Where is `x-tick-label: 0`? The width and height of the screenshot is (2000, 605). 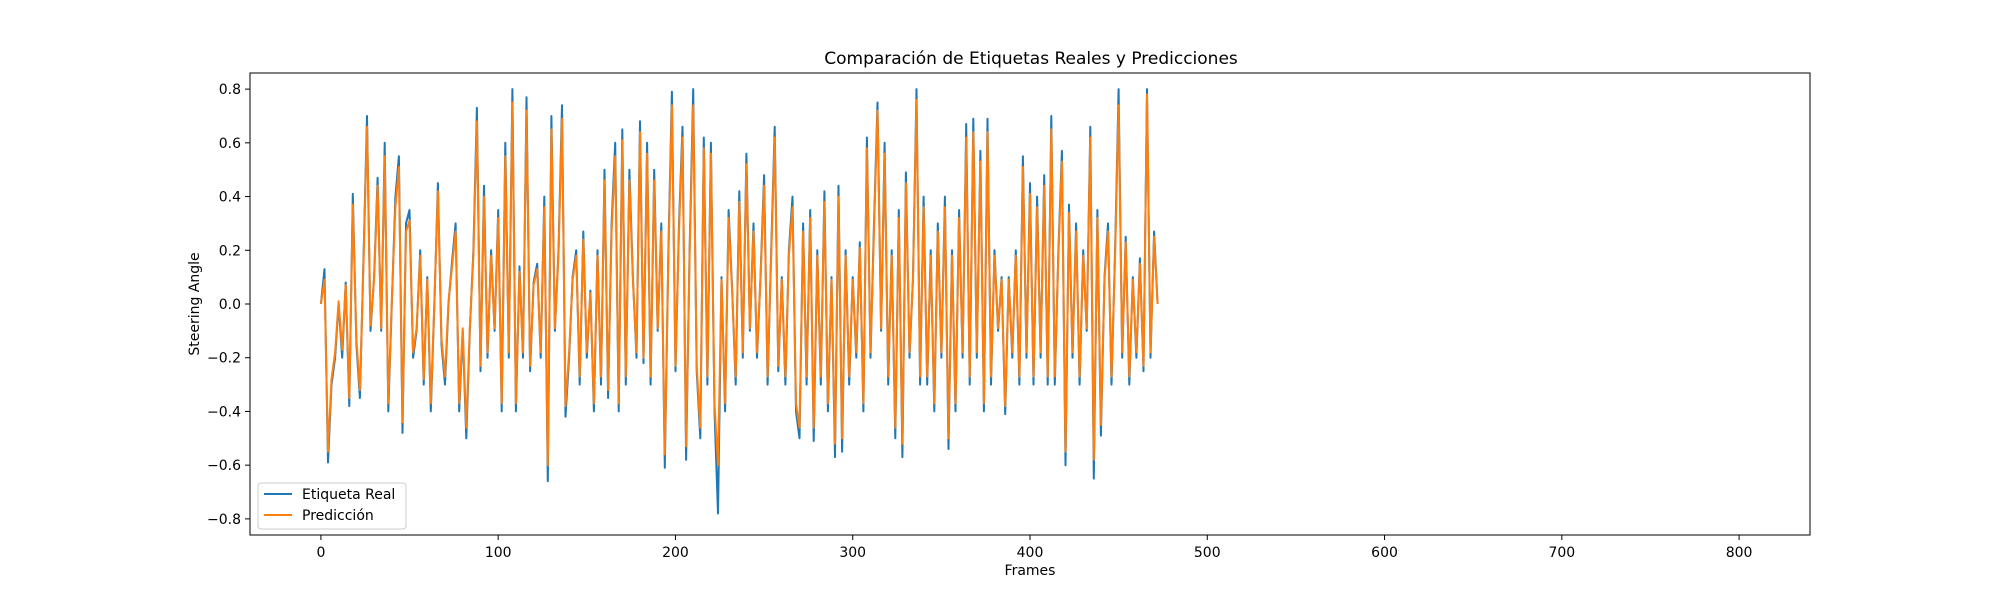 x-tick-label: 0 is located at coordinates (320, 553).